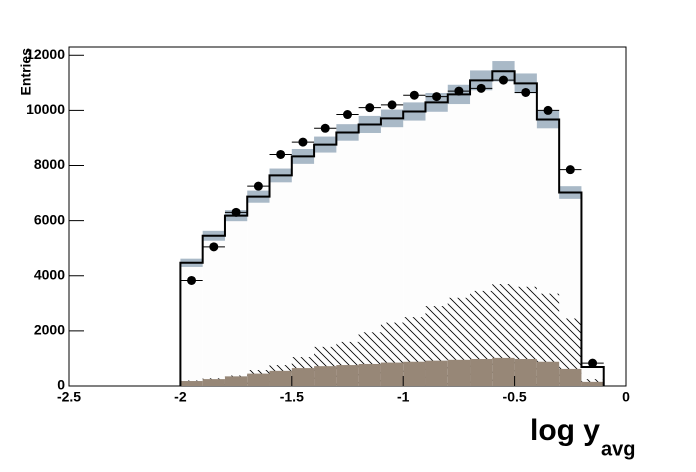  I want to click on y-tick-label: 6000, so click(49, 219).